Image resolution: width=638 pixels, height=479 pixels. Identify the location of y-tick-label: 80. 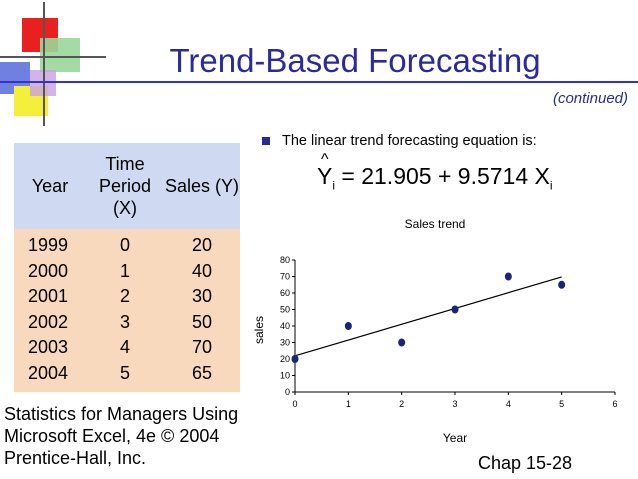
(285, 260).